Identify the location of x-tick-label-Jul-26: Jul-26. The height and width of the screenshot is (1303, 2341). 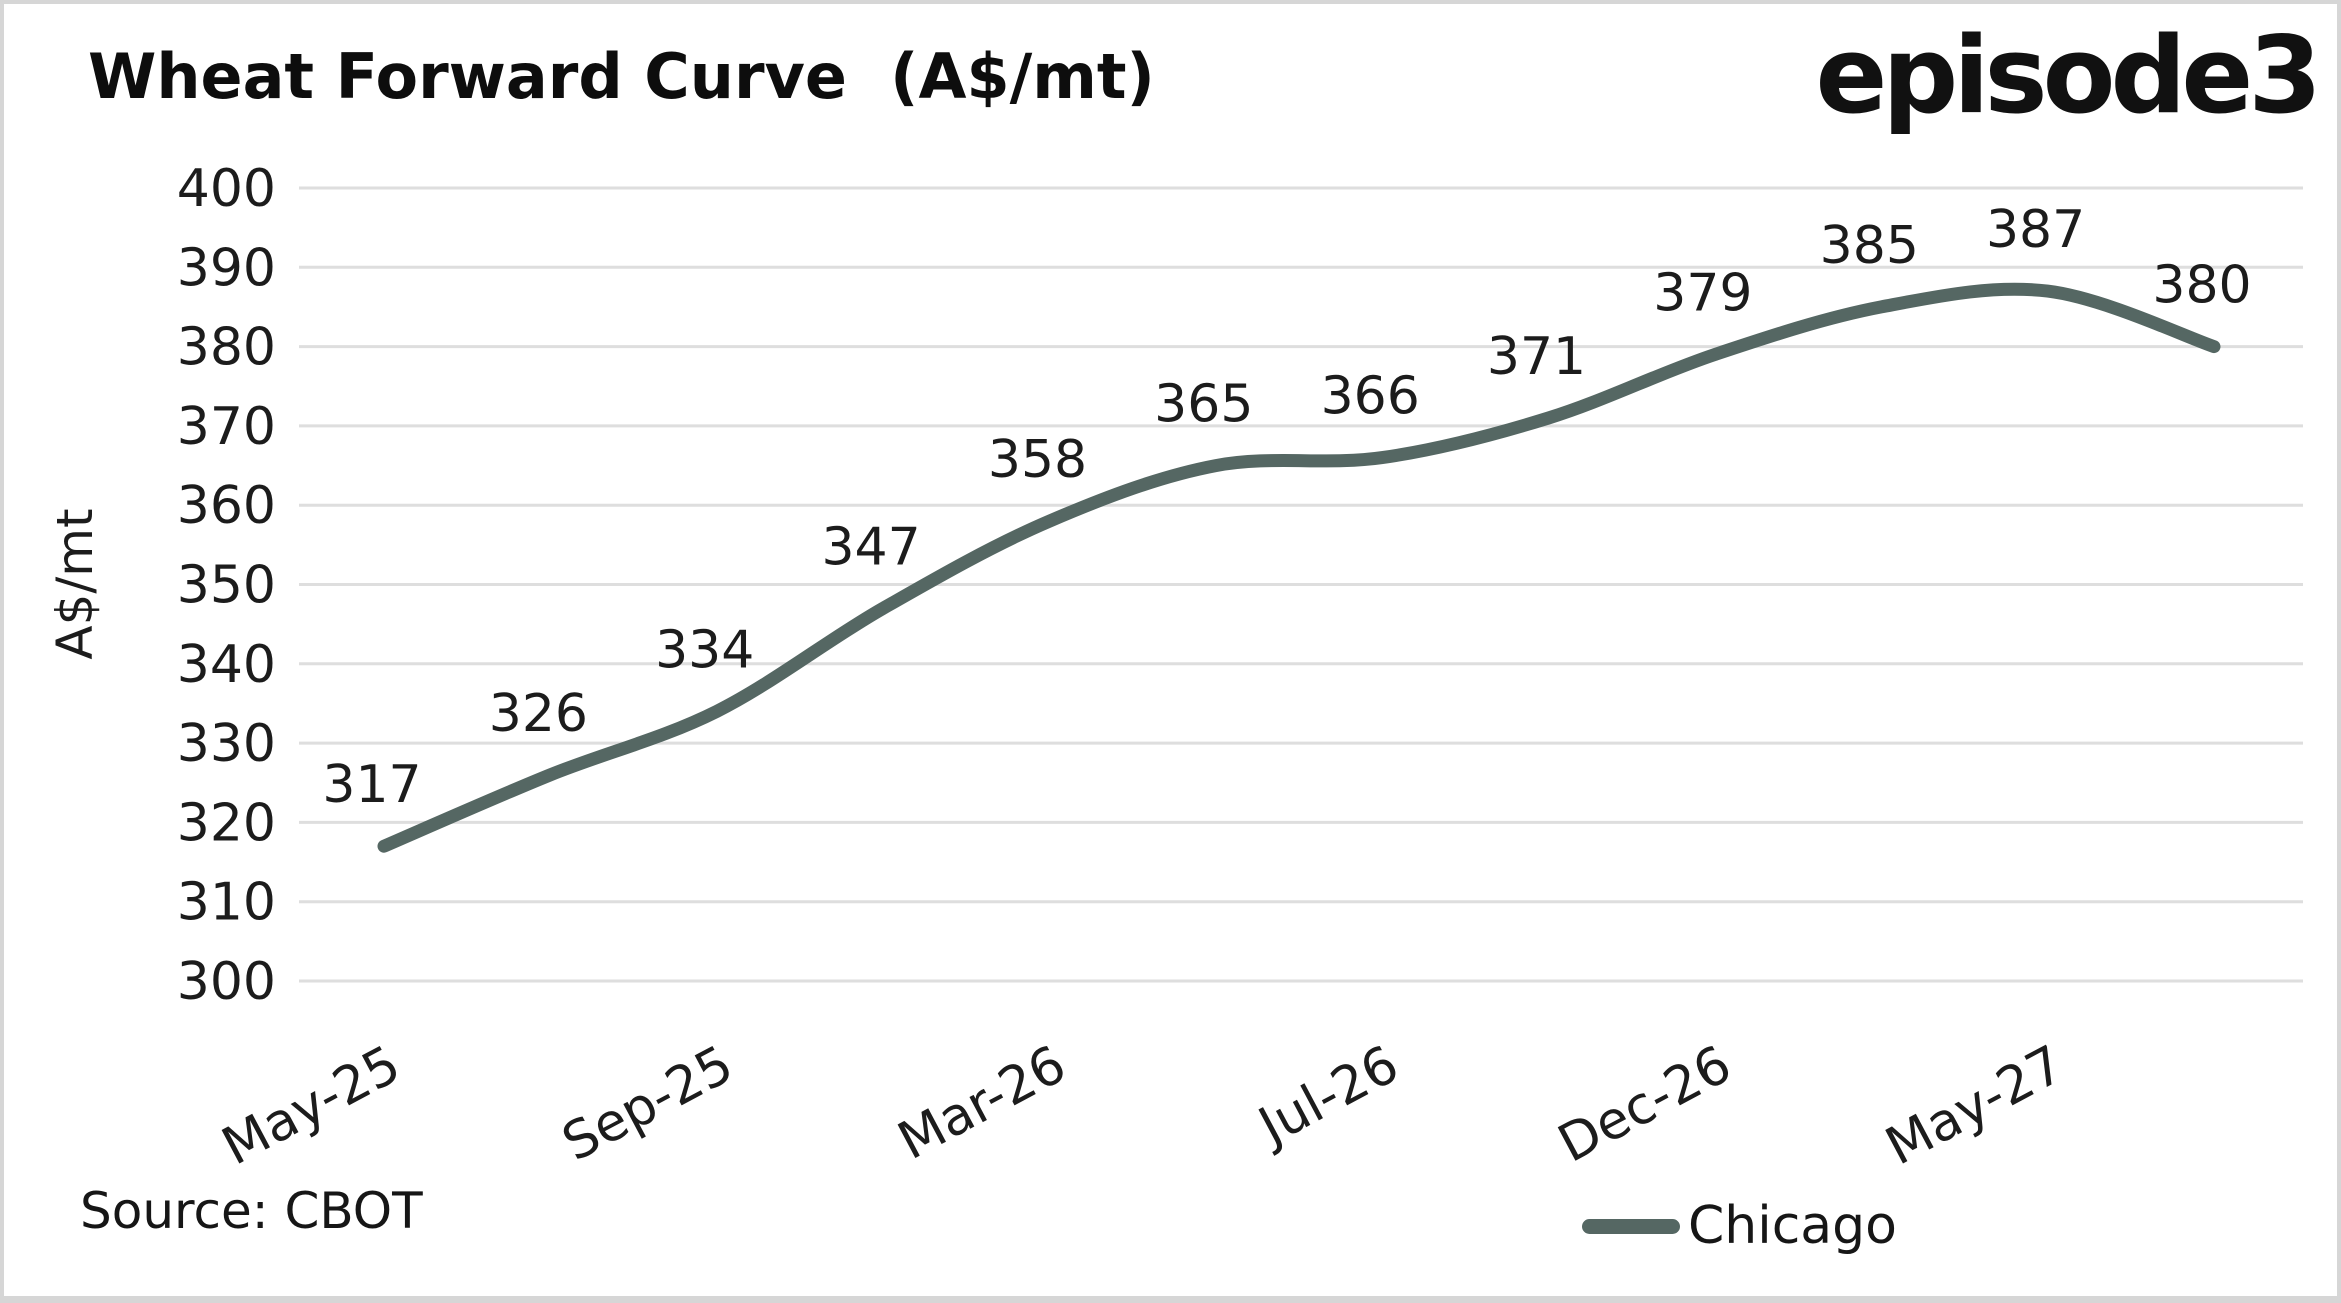
(1327, 1097).